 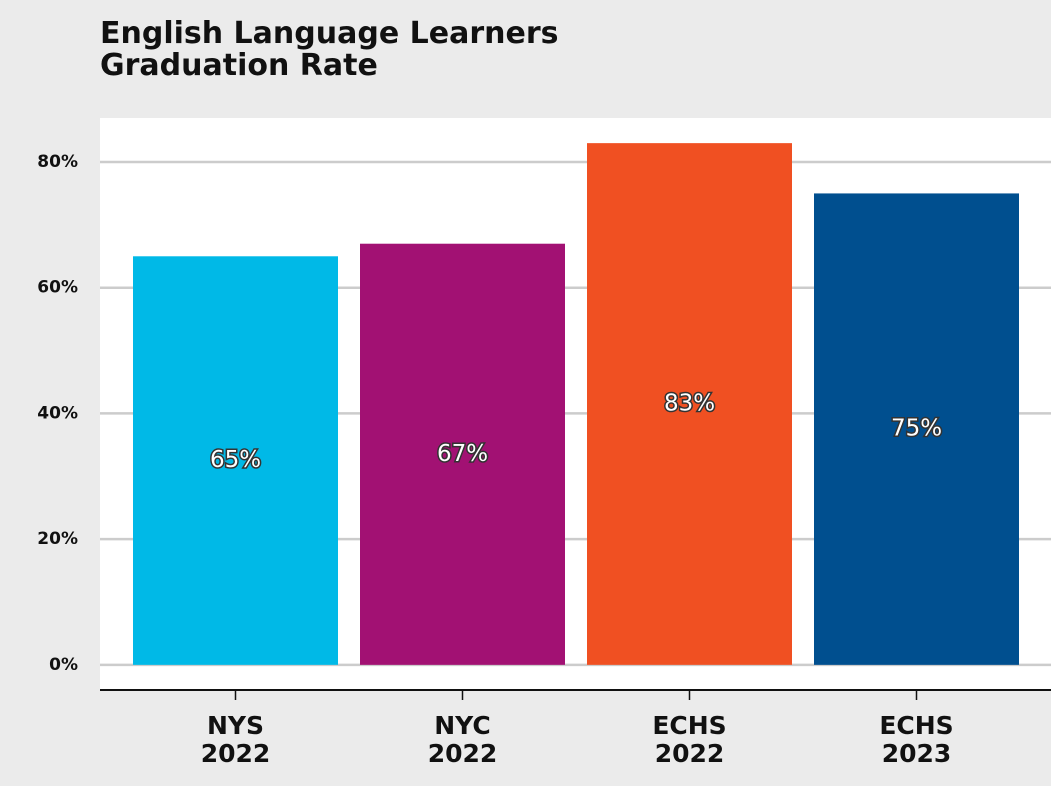 What do you see at coordinates (57, 162) in the screenshot?
I see `y-tick-label: 80%` at bounding box center [57, 162].